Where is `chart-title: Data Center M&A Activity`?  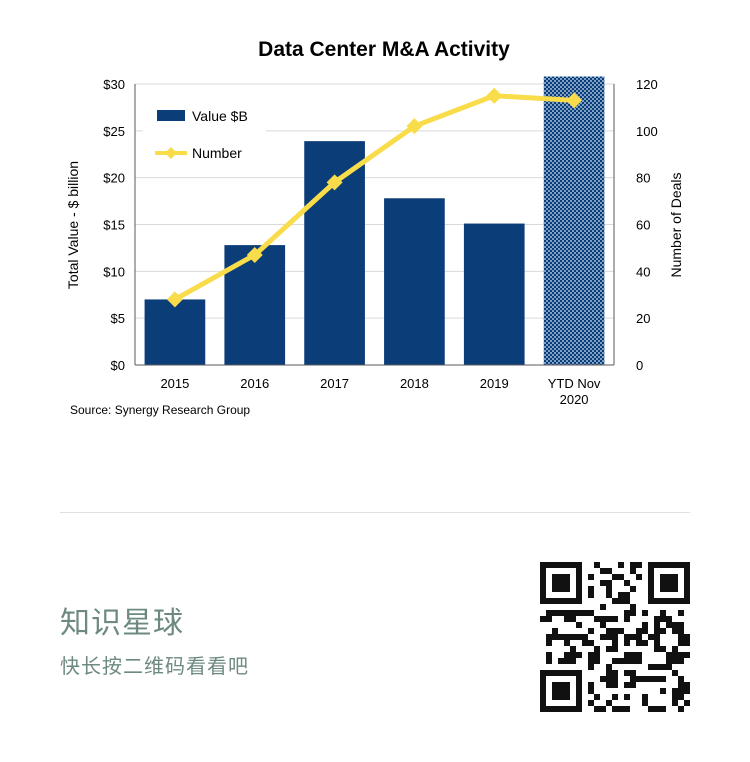 chart-title: Data Center M&A Activity is located at coordinates (384, 49).